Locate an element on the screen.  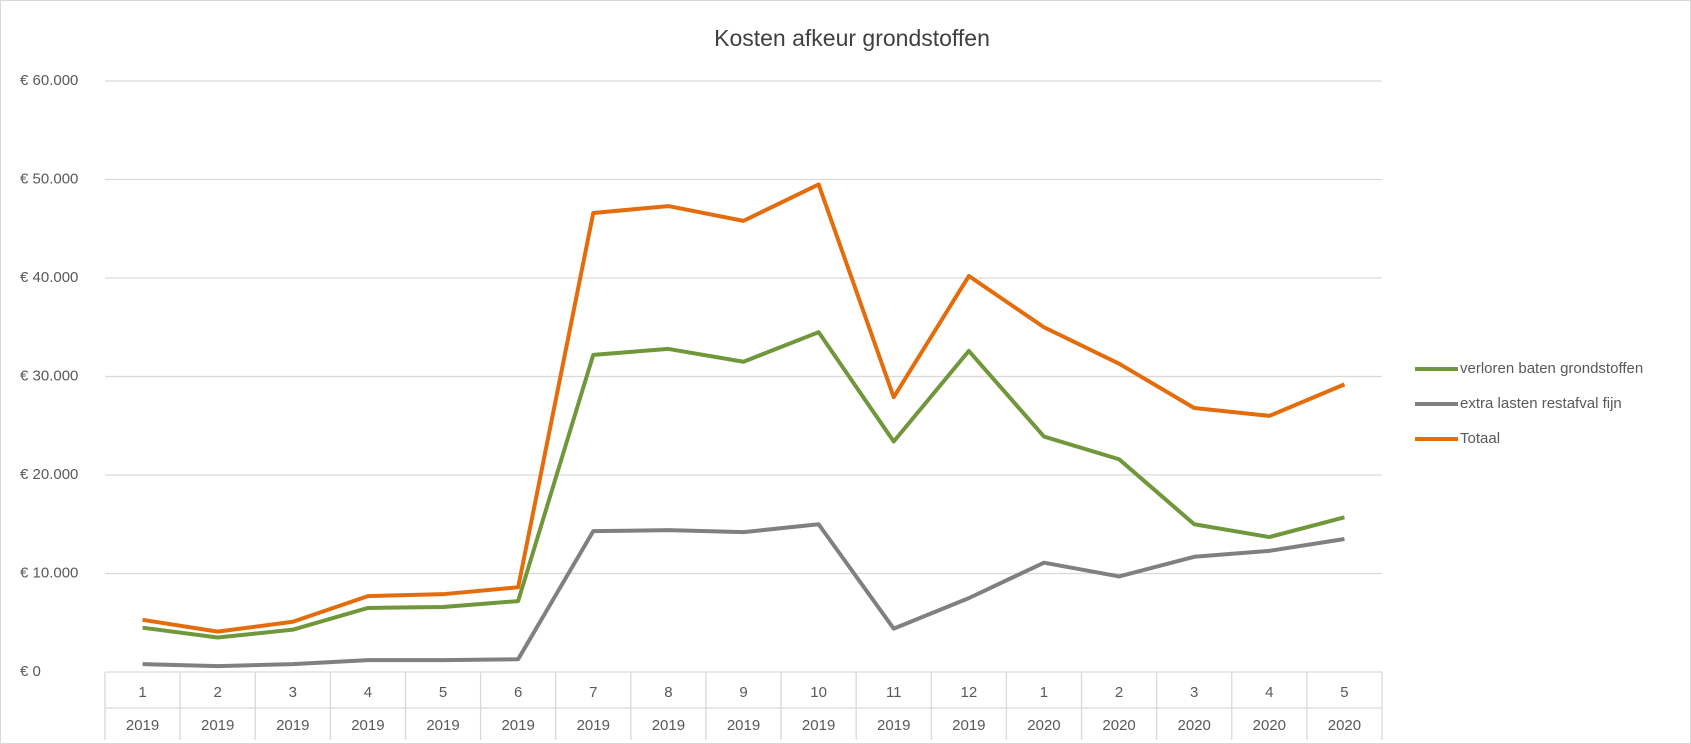
legend-label: Totaal is located at coordinates (1480, 438).